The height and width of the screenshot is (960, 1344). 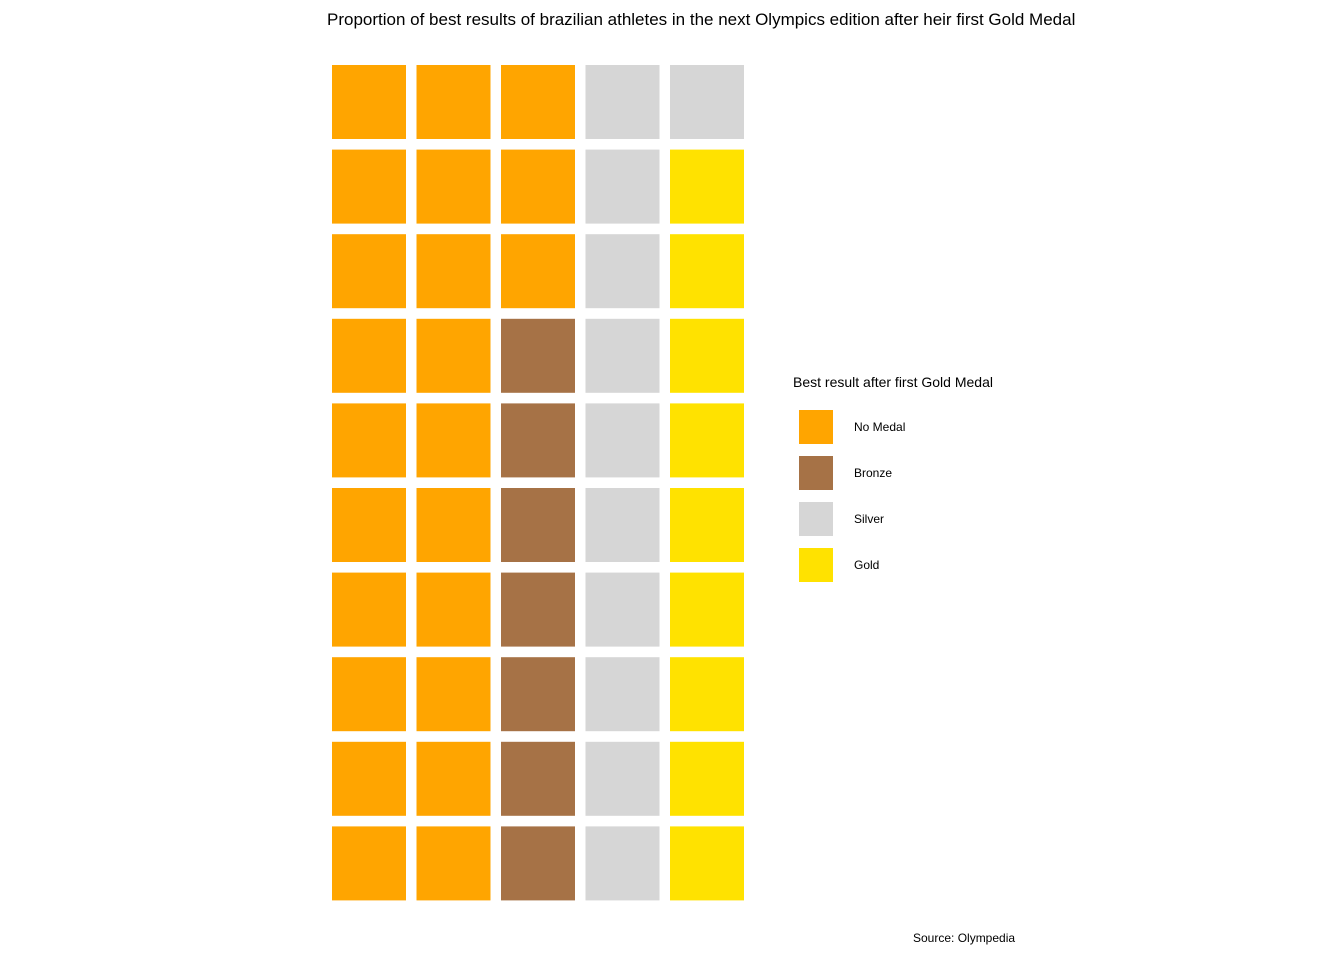 I want to click on legend-item-silver: Silver, so click(x=929, y=519).